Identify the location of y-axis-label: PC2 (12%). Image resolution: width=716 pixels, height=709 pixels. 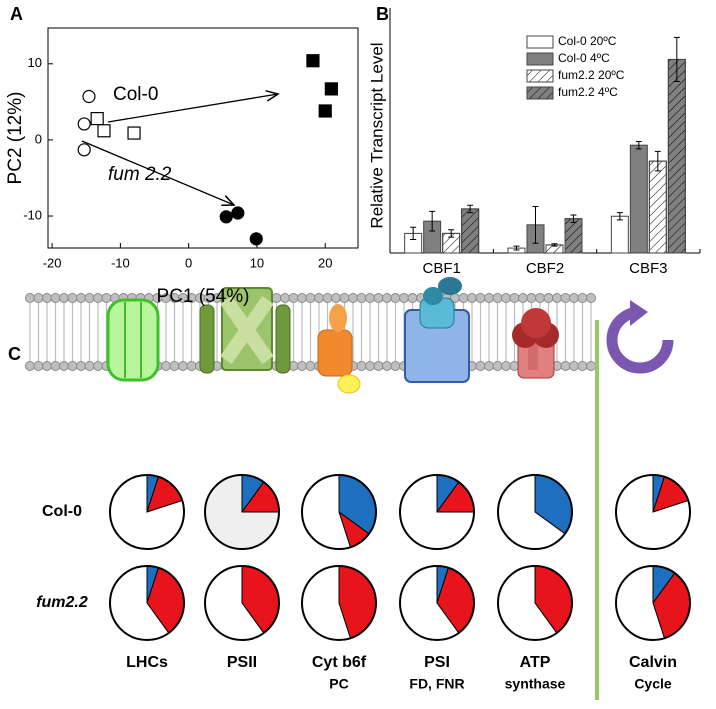
(15, 138).